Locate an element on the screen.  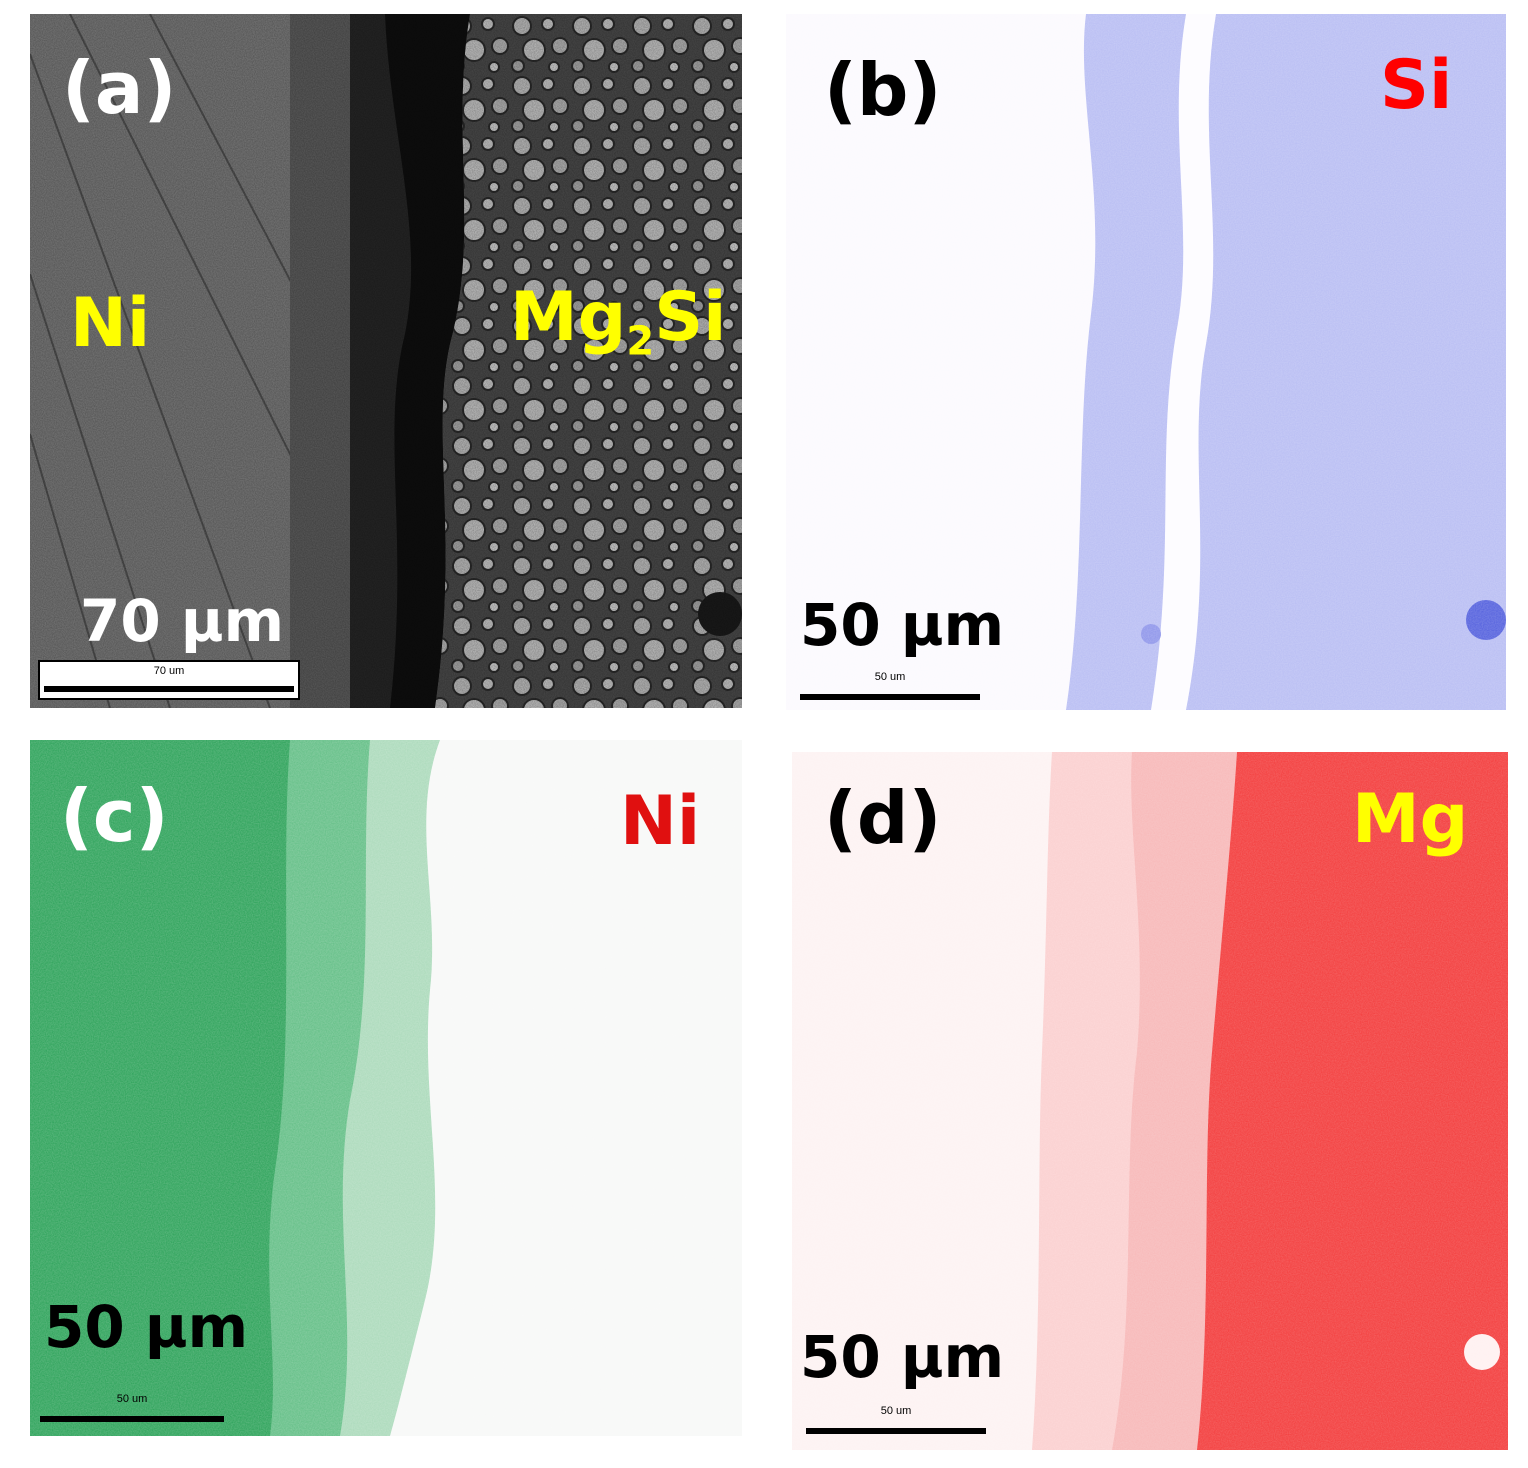
scale-bar-a-line is located at coordinates (169, 689).